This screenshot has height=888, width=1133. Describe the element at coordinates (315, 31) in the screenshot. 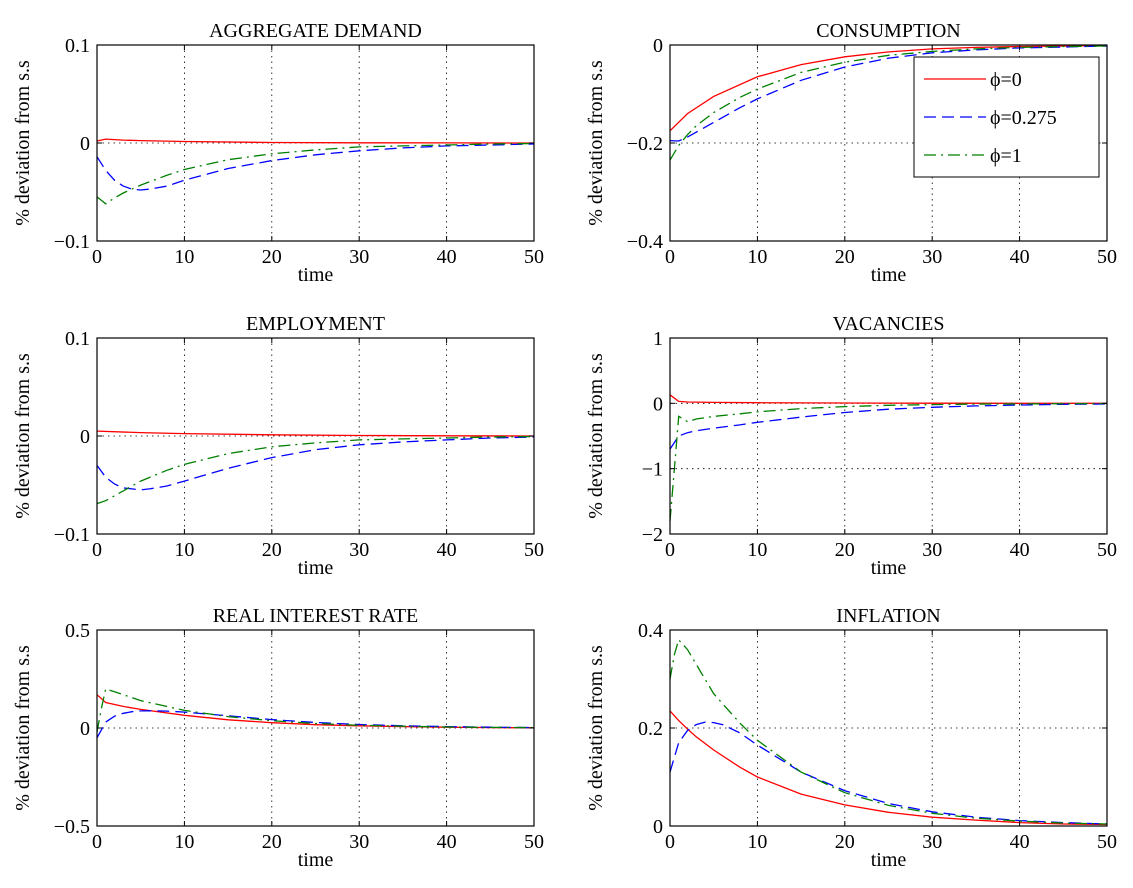

I see `panel-title: AGGREGATE DEMAND` at that location.